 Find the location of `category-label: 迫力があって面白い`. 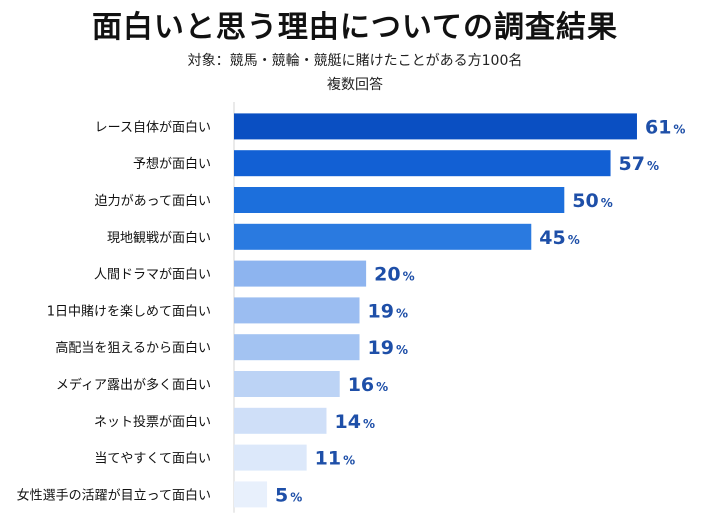

category-label: 迫力があって面白い is located at coordinates (153, 201).